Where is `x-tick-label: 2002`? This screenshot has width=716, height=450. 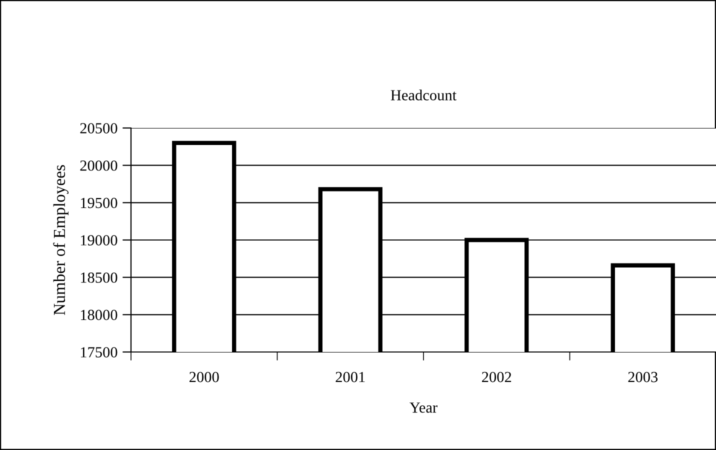
x-tick-label: 2002 is located at coordinates (497, 377).